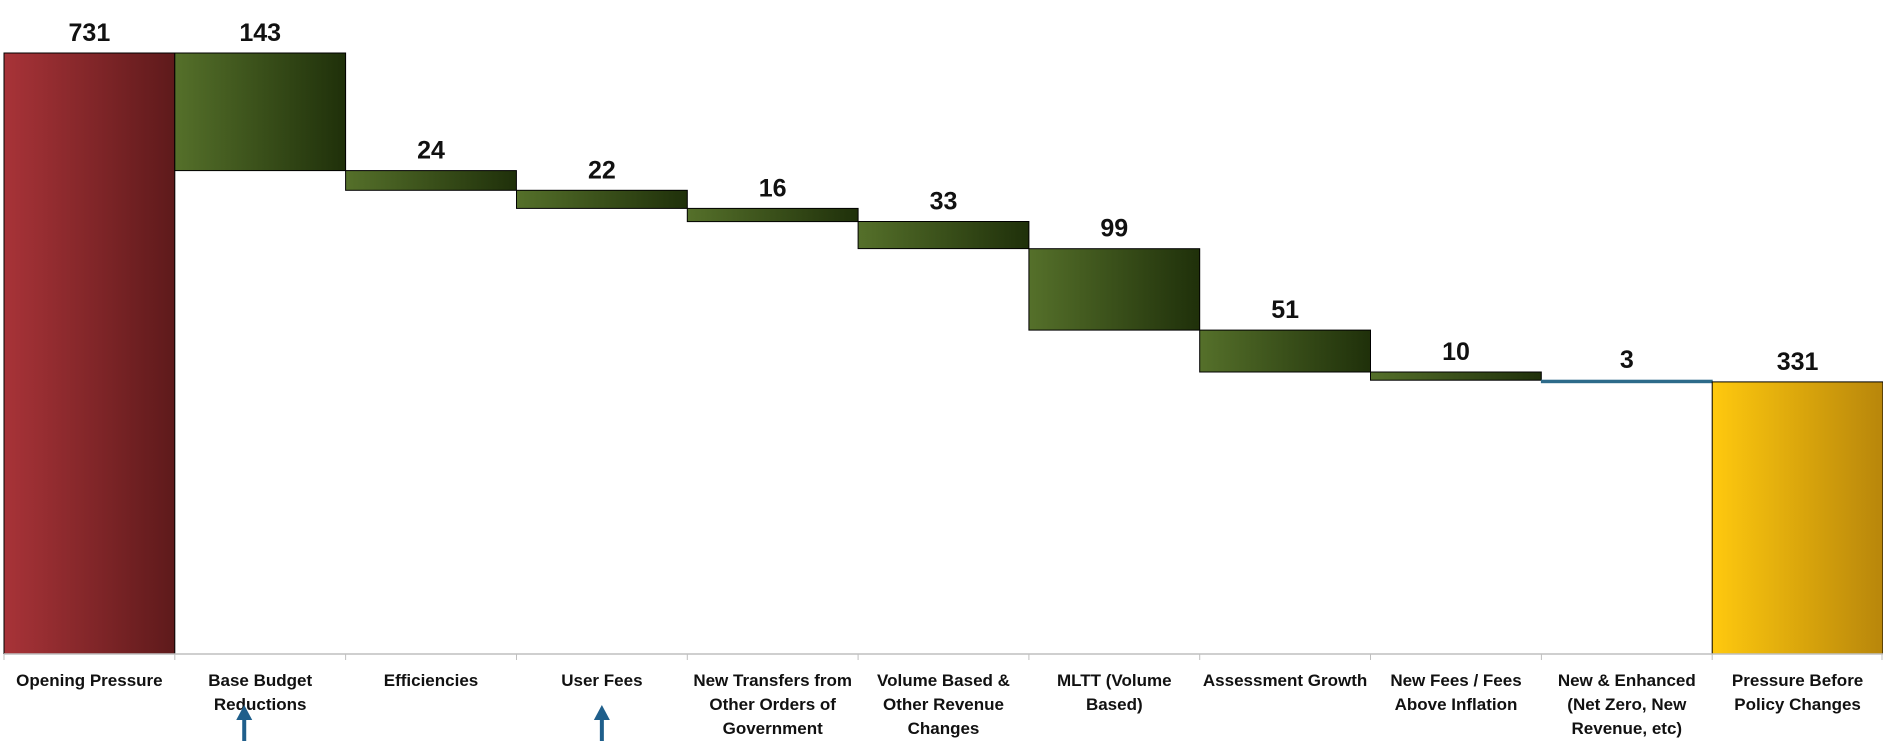  Describe the element at coordinates (1797, 680) in the screenshot. I see `category-label-line: Pressure Before` at that location.